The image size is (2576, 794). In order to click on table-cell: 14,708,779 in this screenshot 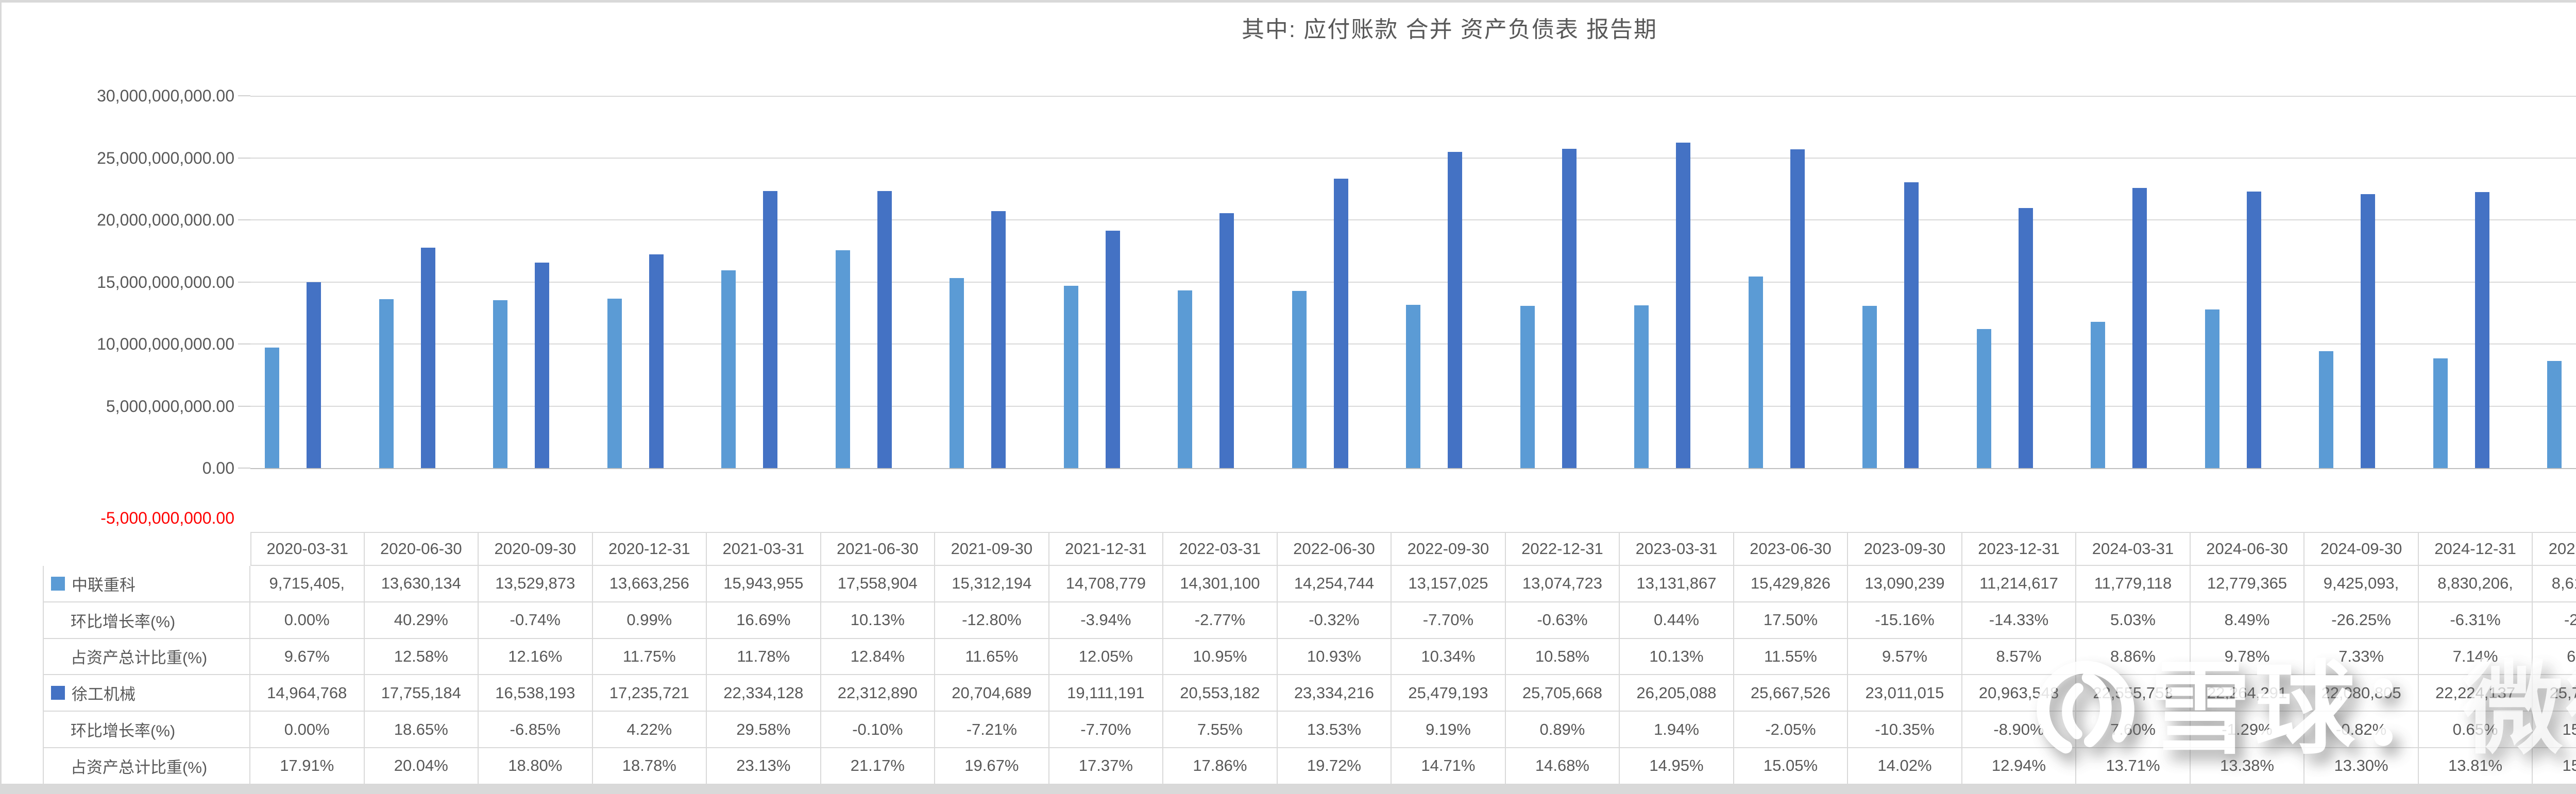, I will do `click(1106, 584)`.